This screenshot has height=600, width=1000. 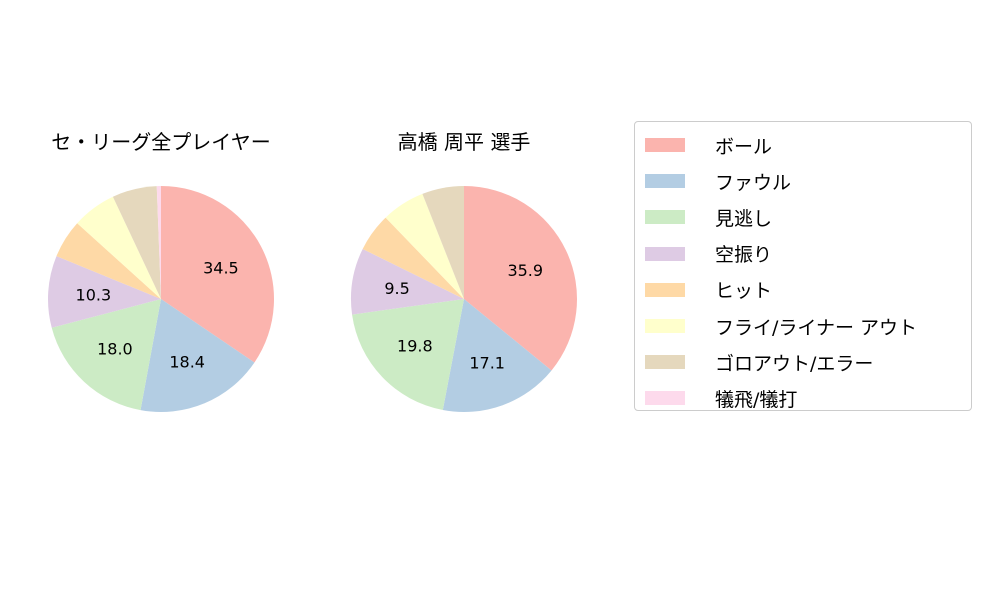 What do you see at coordinates (187, 362) in the screenshot?
I see `pie-label-0-1: 18.4` at bounding box center [187, 362].